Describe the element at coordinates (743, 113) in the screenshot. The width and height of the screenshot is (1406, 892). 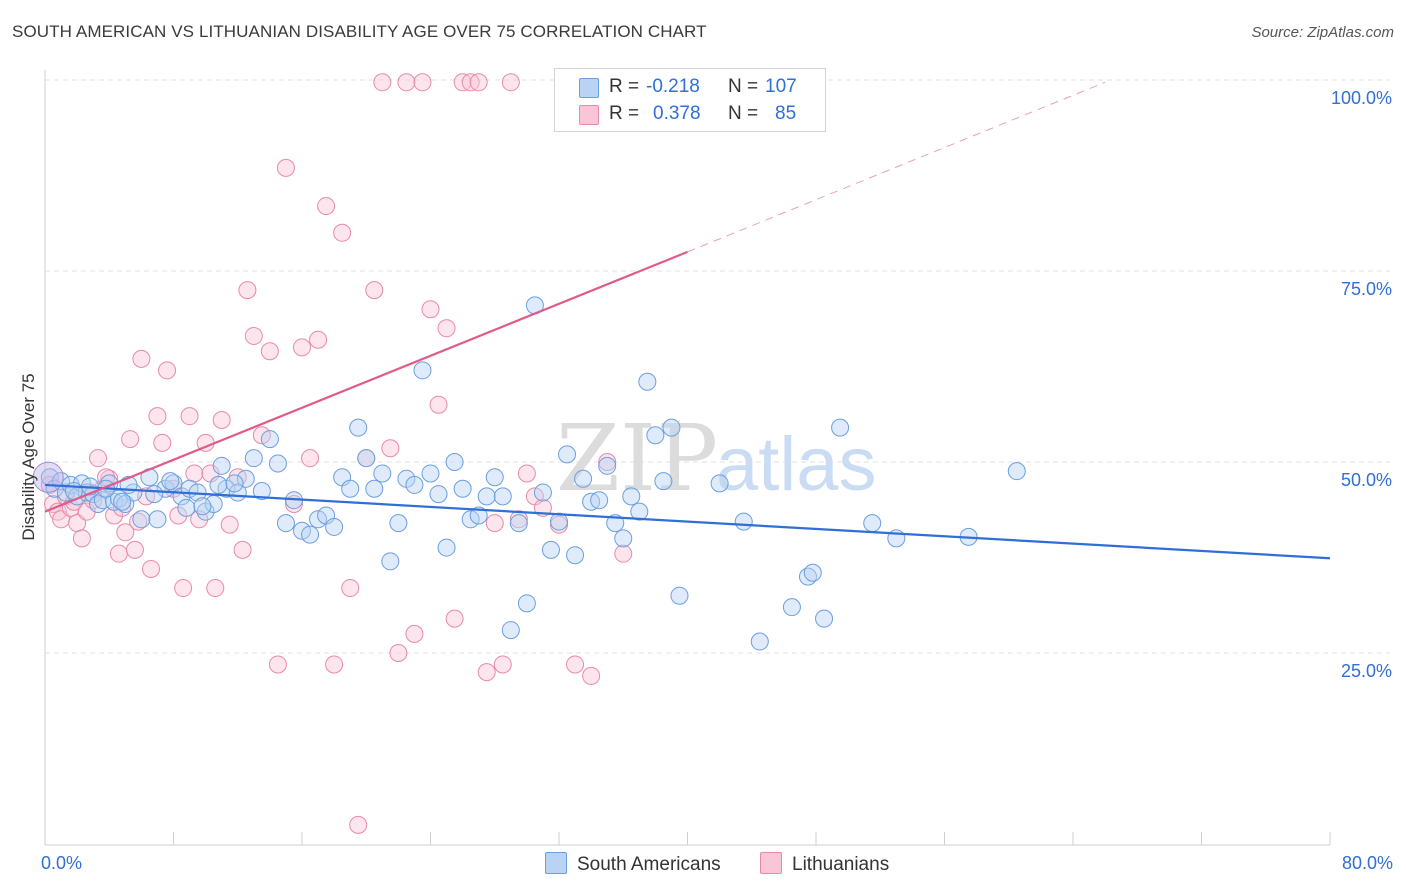
I see `legend-n-label: N =` at that location.